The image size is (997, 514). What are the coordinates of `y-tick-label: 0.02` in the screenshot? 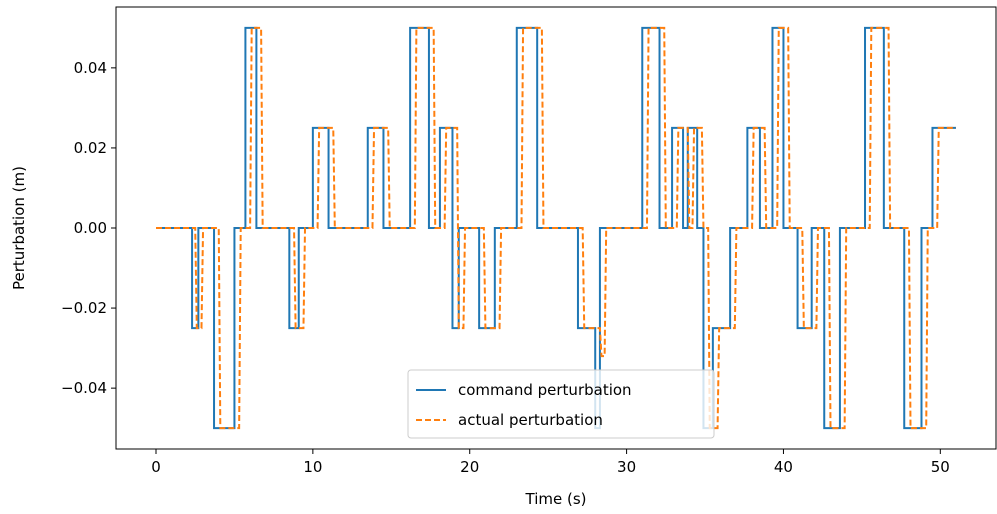 It's located at (90, 148).